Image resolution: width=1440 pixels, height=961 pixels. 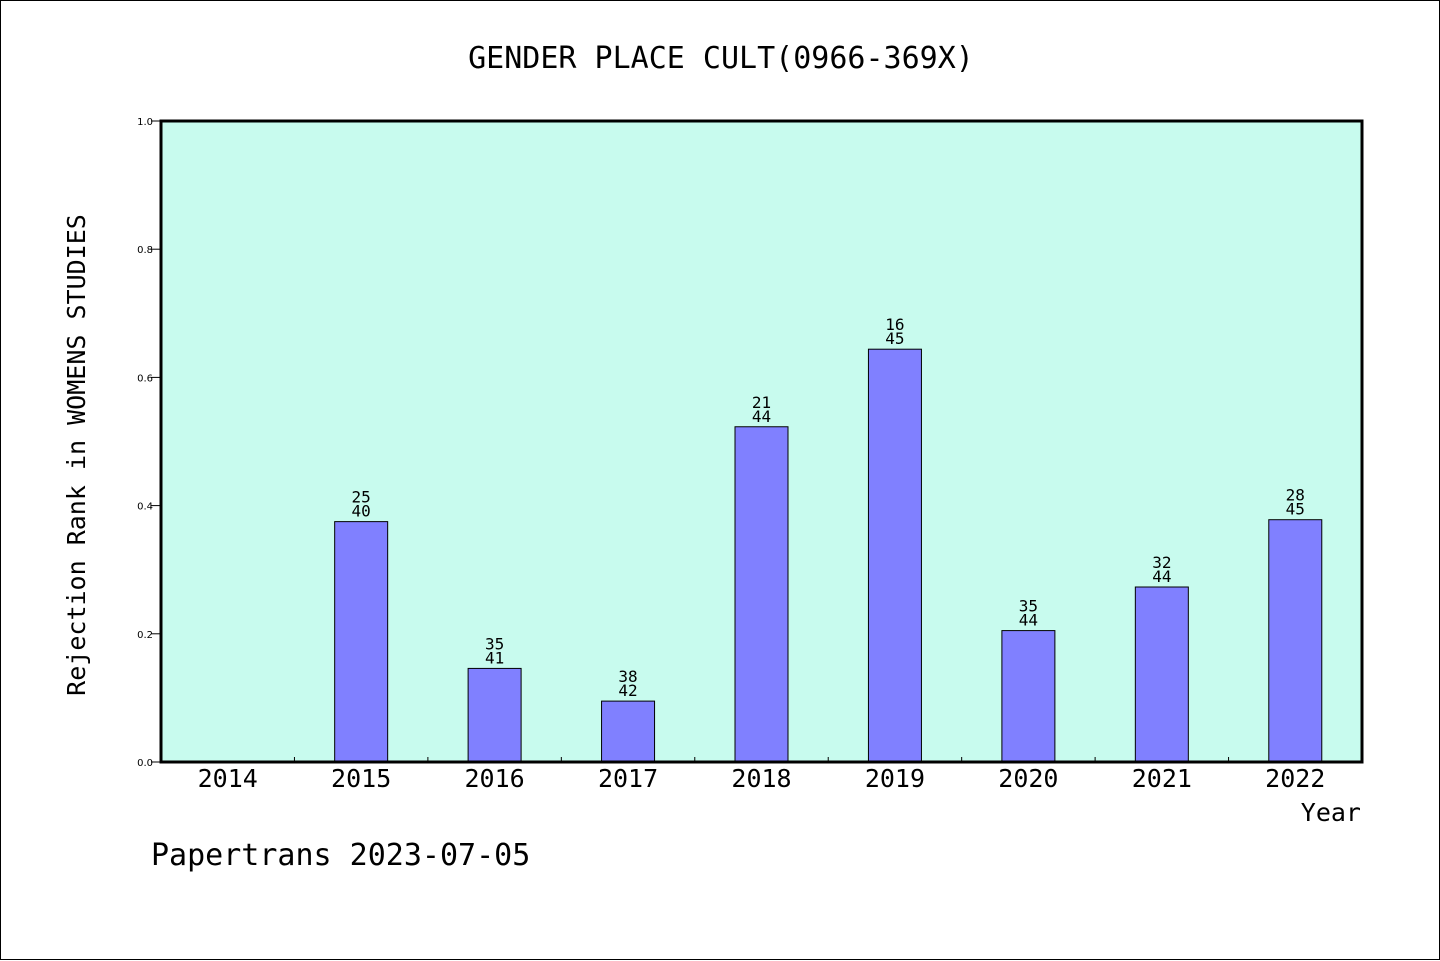 What do you see at coordinates (628, 778) in the screenshot?
I see `x-tick-label: 2017` at bounding box center [628, 778].